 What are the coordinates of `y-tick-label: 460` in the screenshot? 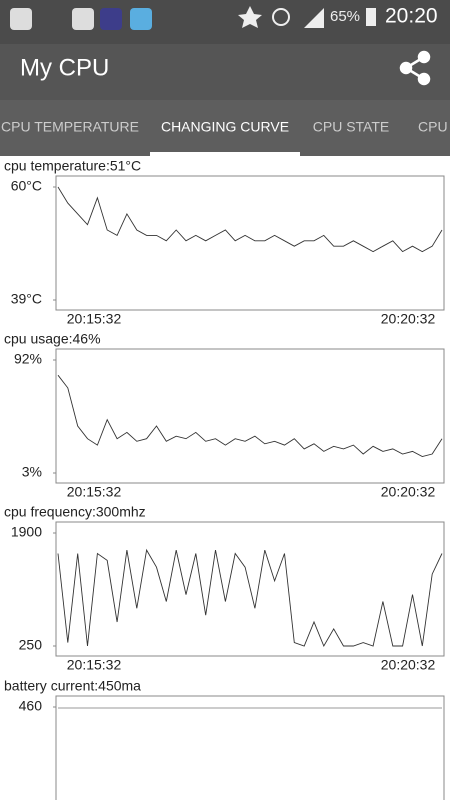 It's located at (31, 706).